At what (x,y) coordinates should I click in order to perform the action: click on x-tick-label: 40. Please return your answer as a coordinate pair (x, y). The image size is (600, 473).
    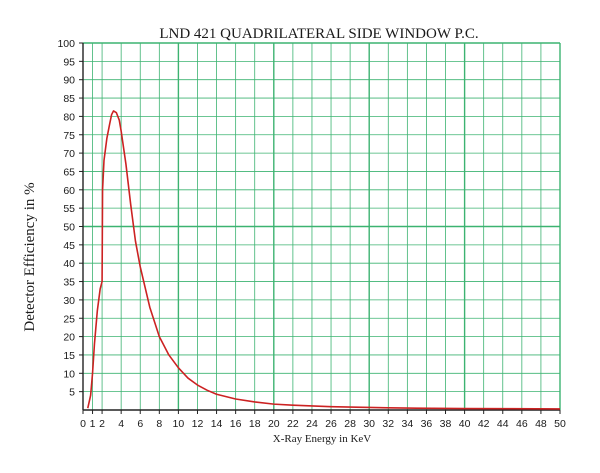
    Looking at the image, I should click on (465, 424).